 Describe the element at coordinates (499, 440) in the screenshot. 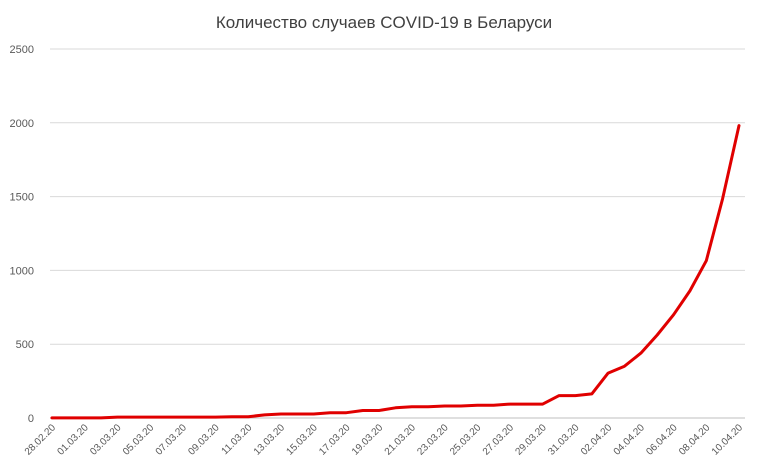

I see `x-tick-label: 27.03.20` at that location.